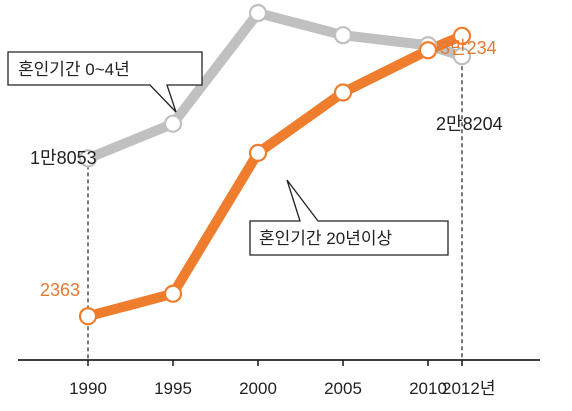 The image size is (572, 411). I want to click on label-orange-end: 3만234, so click(468, 48).